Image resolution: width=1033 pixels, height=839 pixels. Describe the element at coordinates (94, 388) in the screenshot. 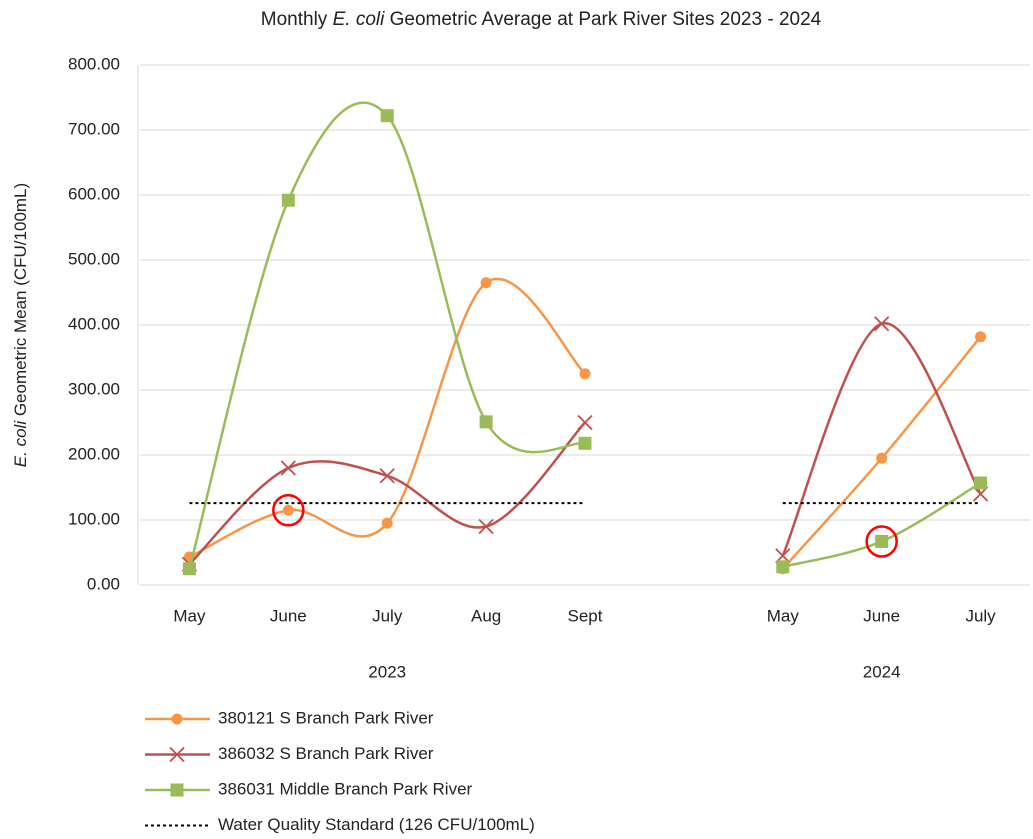

I see `y-tick-label: 300.00` at that location.